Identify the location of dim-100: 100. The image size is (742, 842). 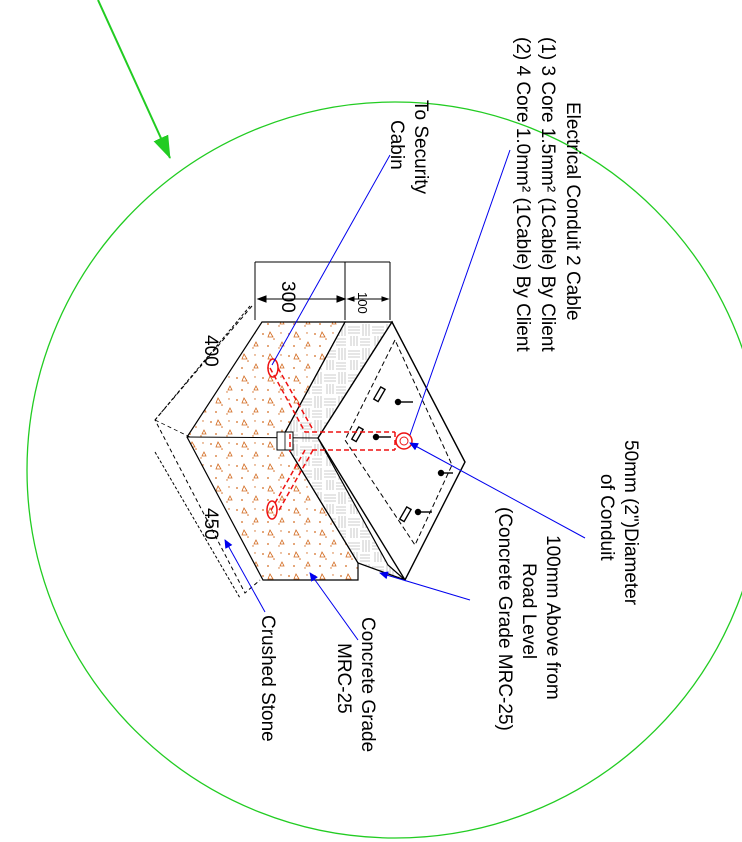
(362, 303).